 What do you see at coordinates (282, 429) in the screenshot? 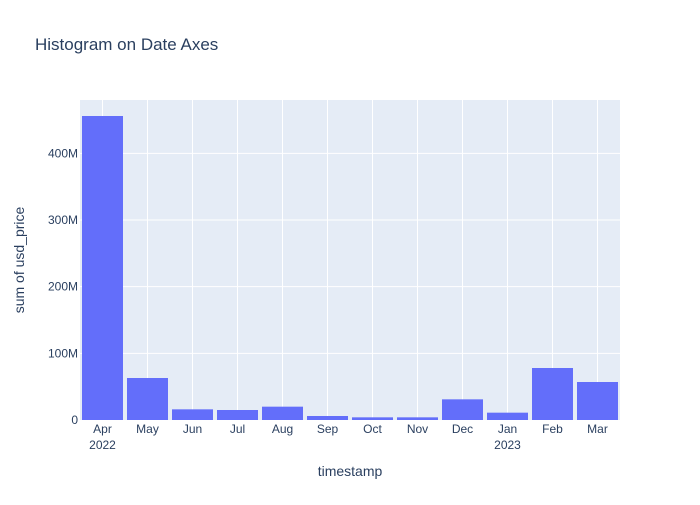
I see `x-tick-label: Aug` at bounding box center [282, 429].